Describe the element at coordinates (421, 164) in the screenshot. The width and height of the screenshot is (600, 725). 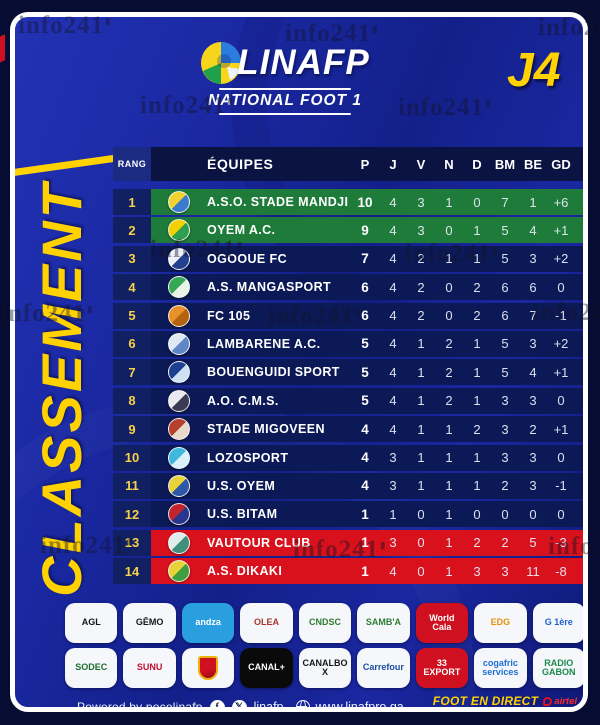
I see `stat-column-header: V` at that location.